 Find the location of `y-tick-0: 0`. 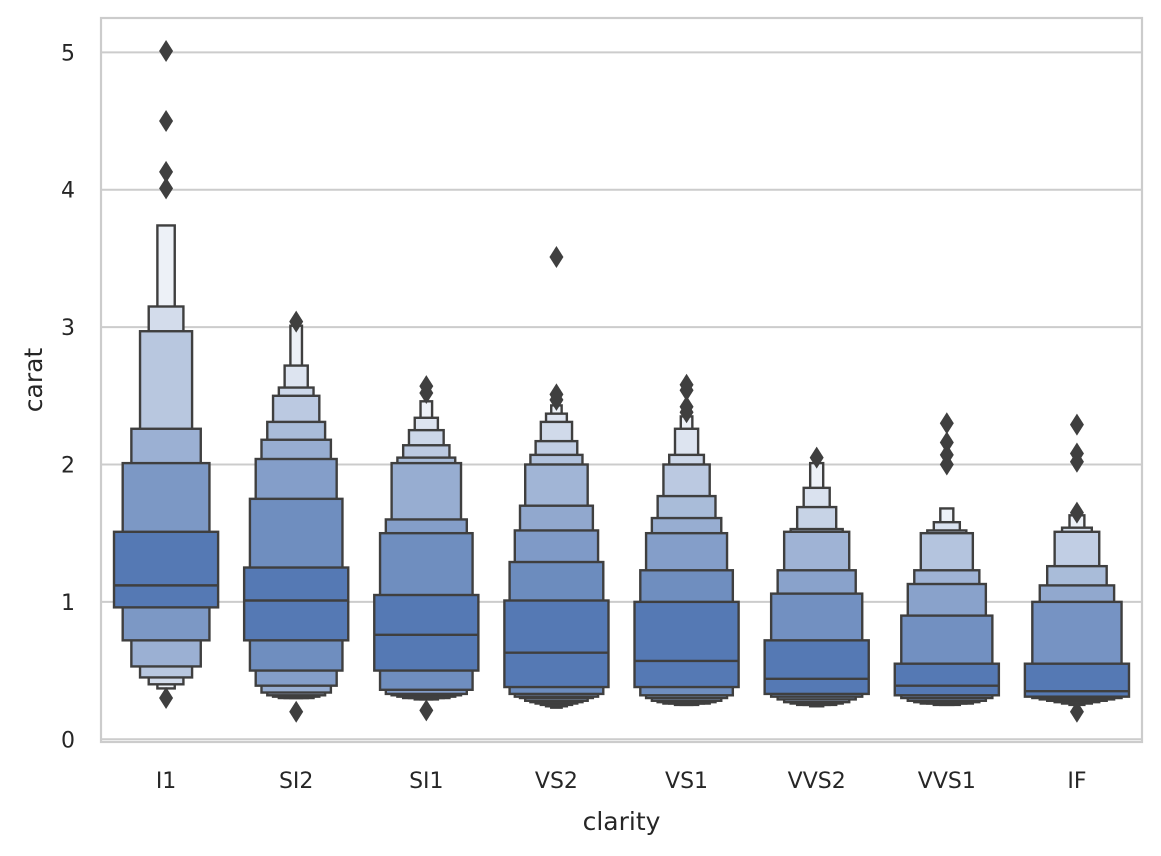

y-tick-0: 0 is located at coordinates (68, 740).